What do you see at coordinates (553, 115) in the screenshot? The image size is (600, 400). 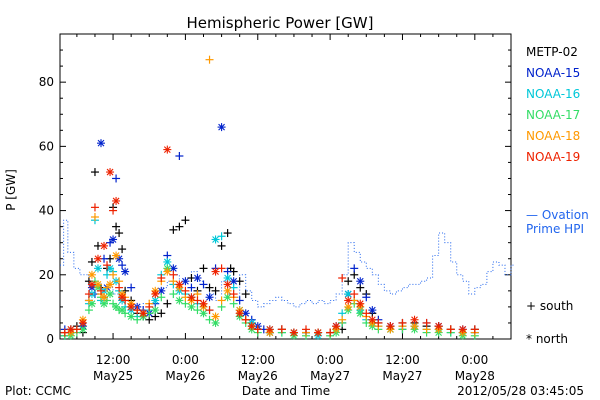 I see `legend-item-noaa-17: NOAA-17` at bounding box center [553, 115].